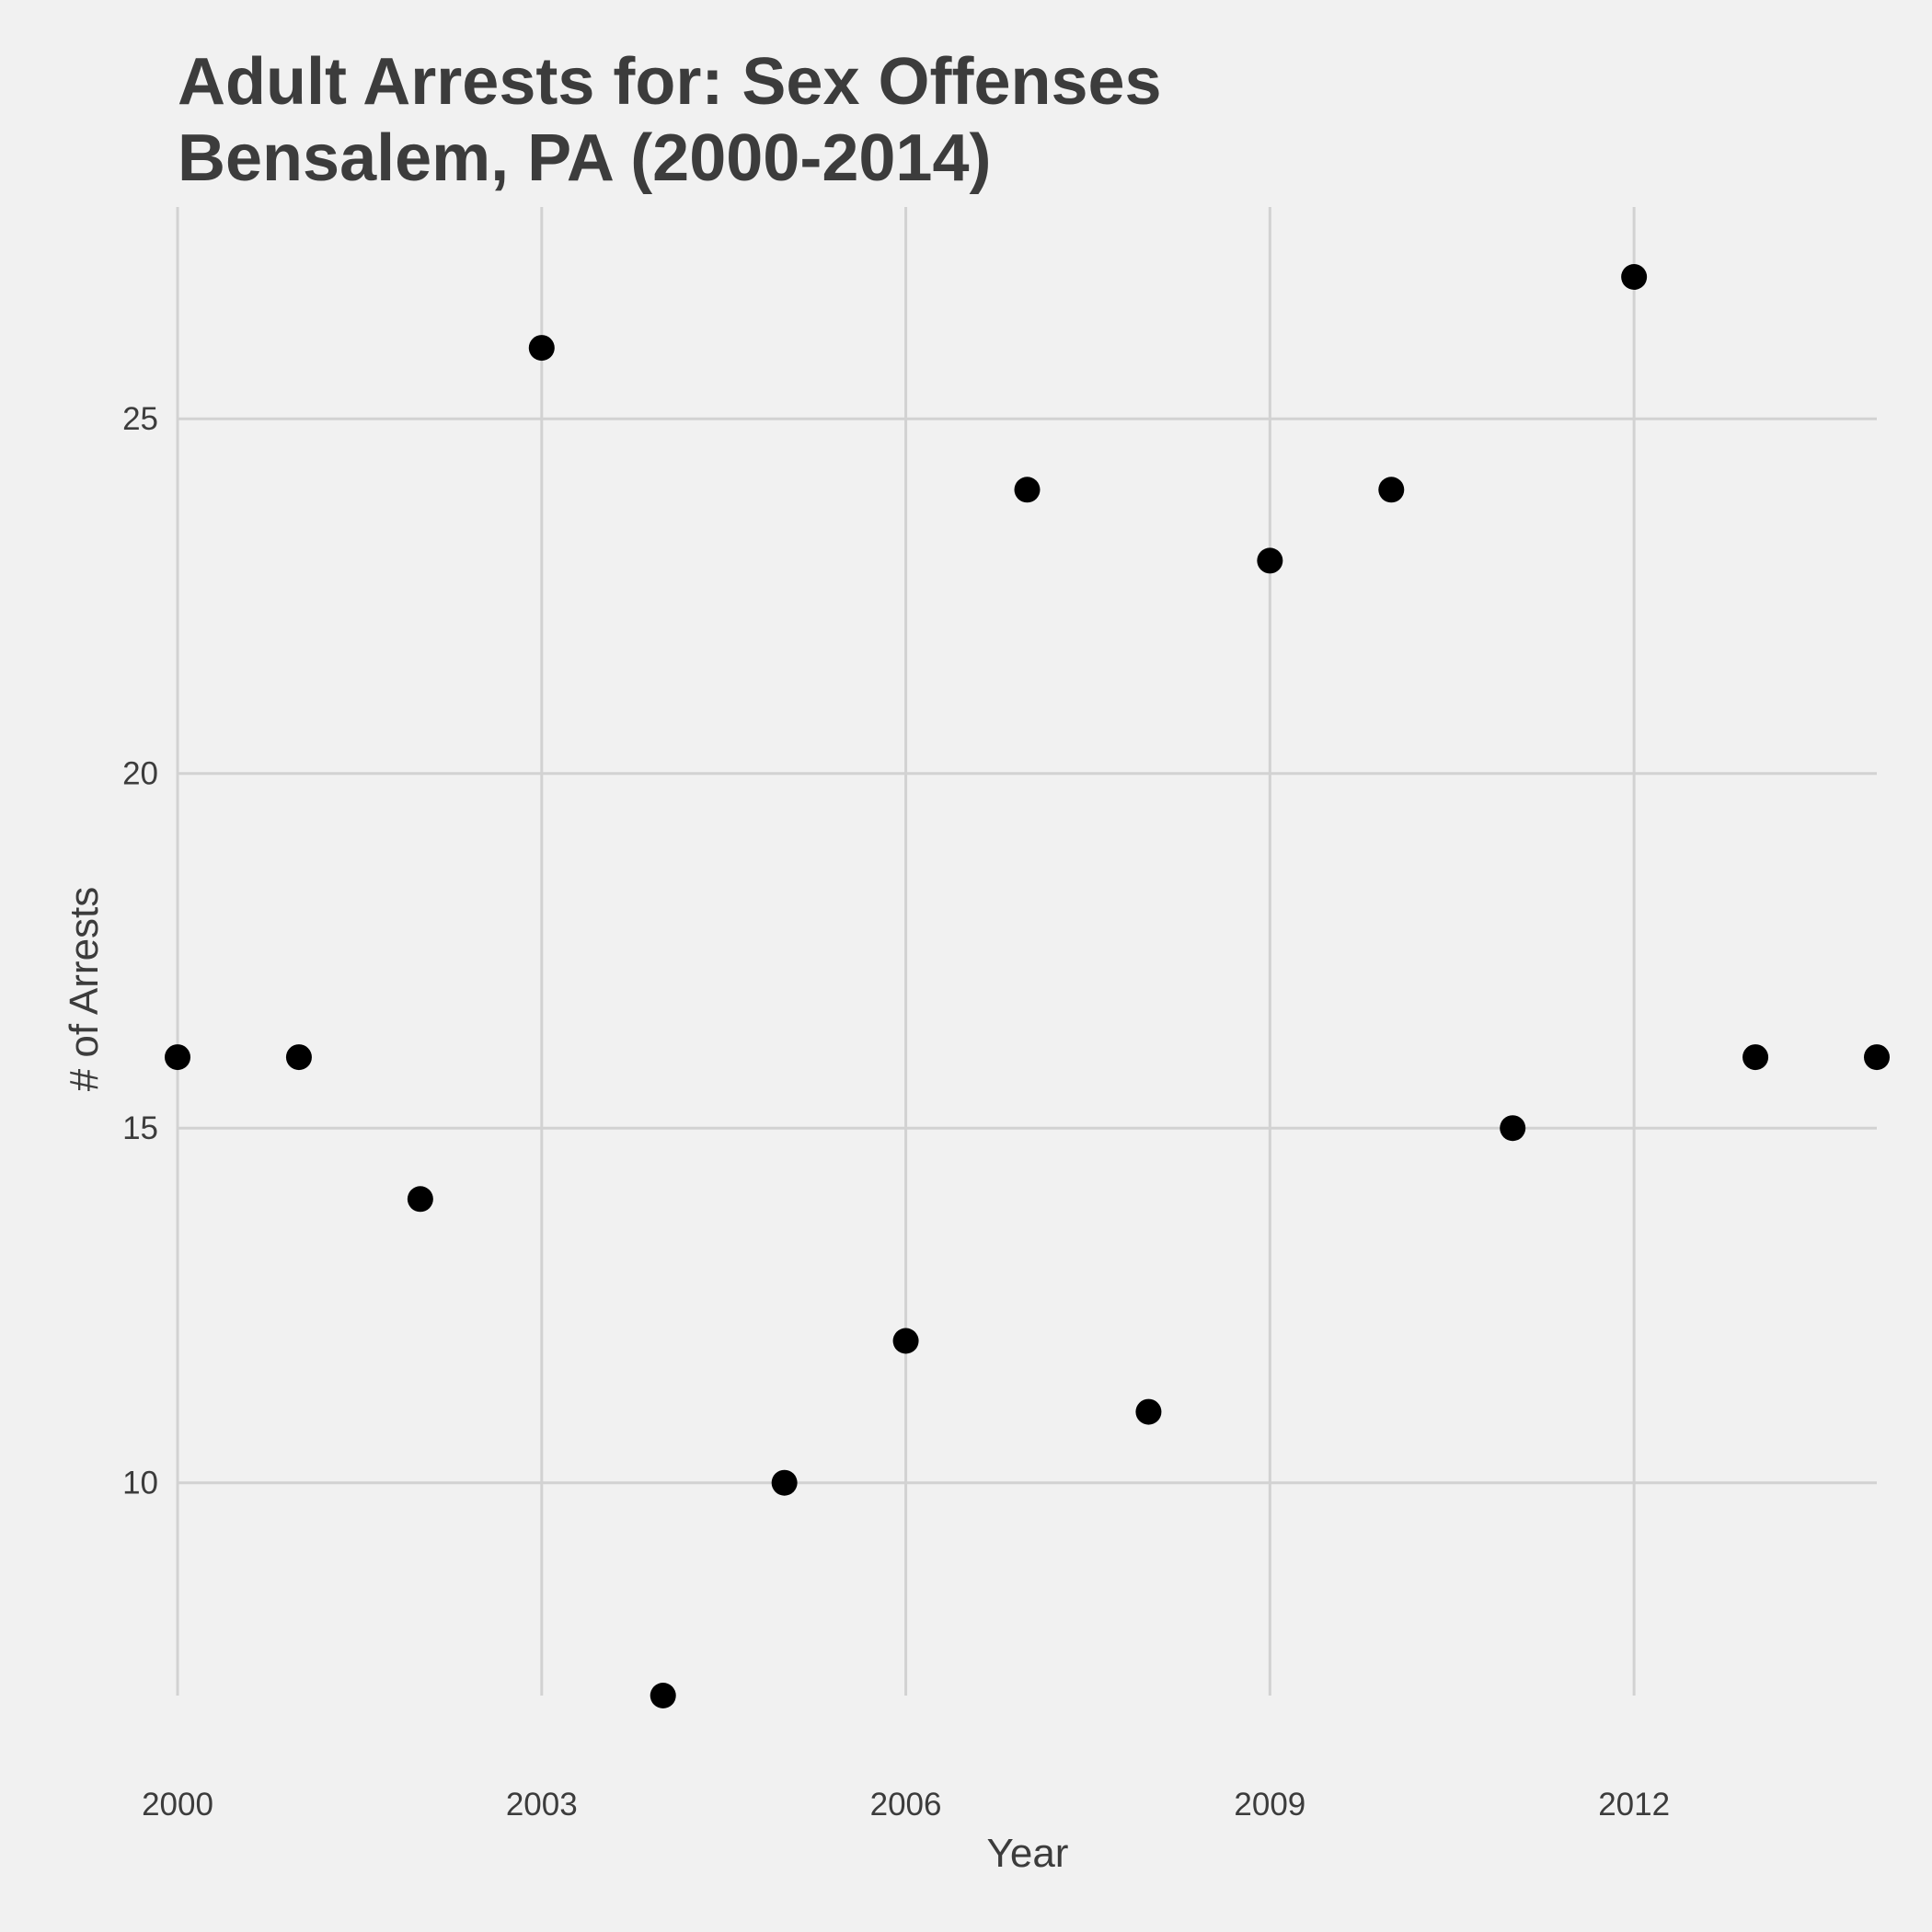 Image resolution: width=1932 pixels, height=1932 pixels. Describe the element at coordinates (1028, 1853) in the screenshot. I see `x-axis-title: Year` at that location.